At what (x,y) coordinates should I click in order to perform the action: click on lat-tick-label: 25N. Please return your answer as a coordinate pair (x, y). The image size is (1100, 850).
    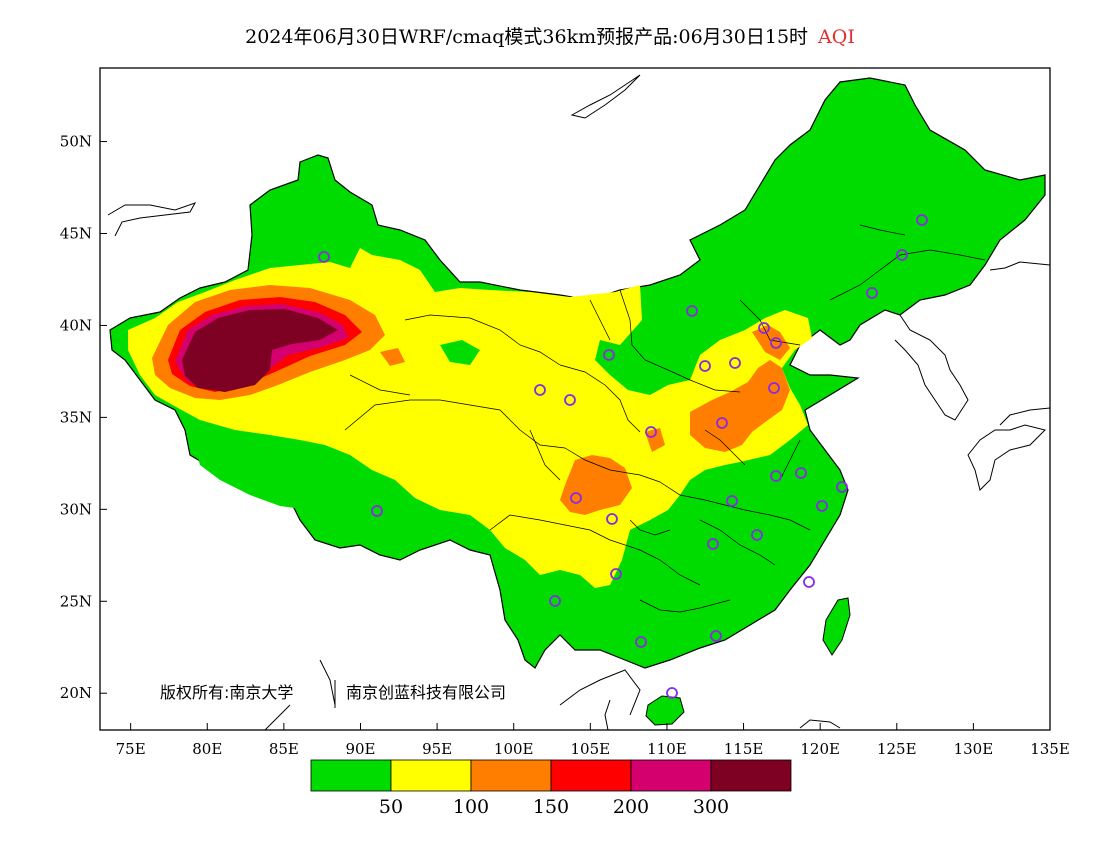
    Looking at the image, I should click on (76, 601).